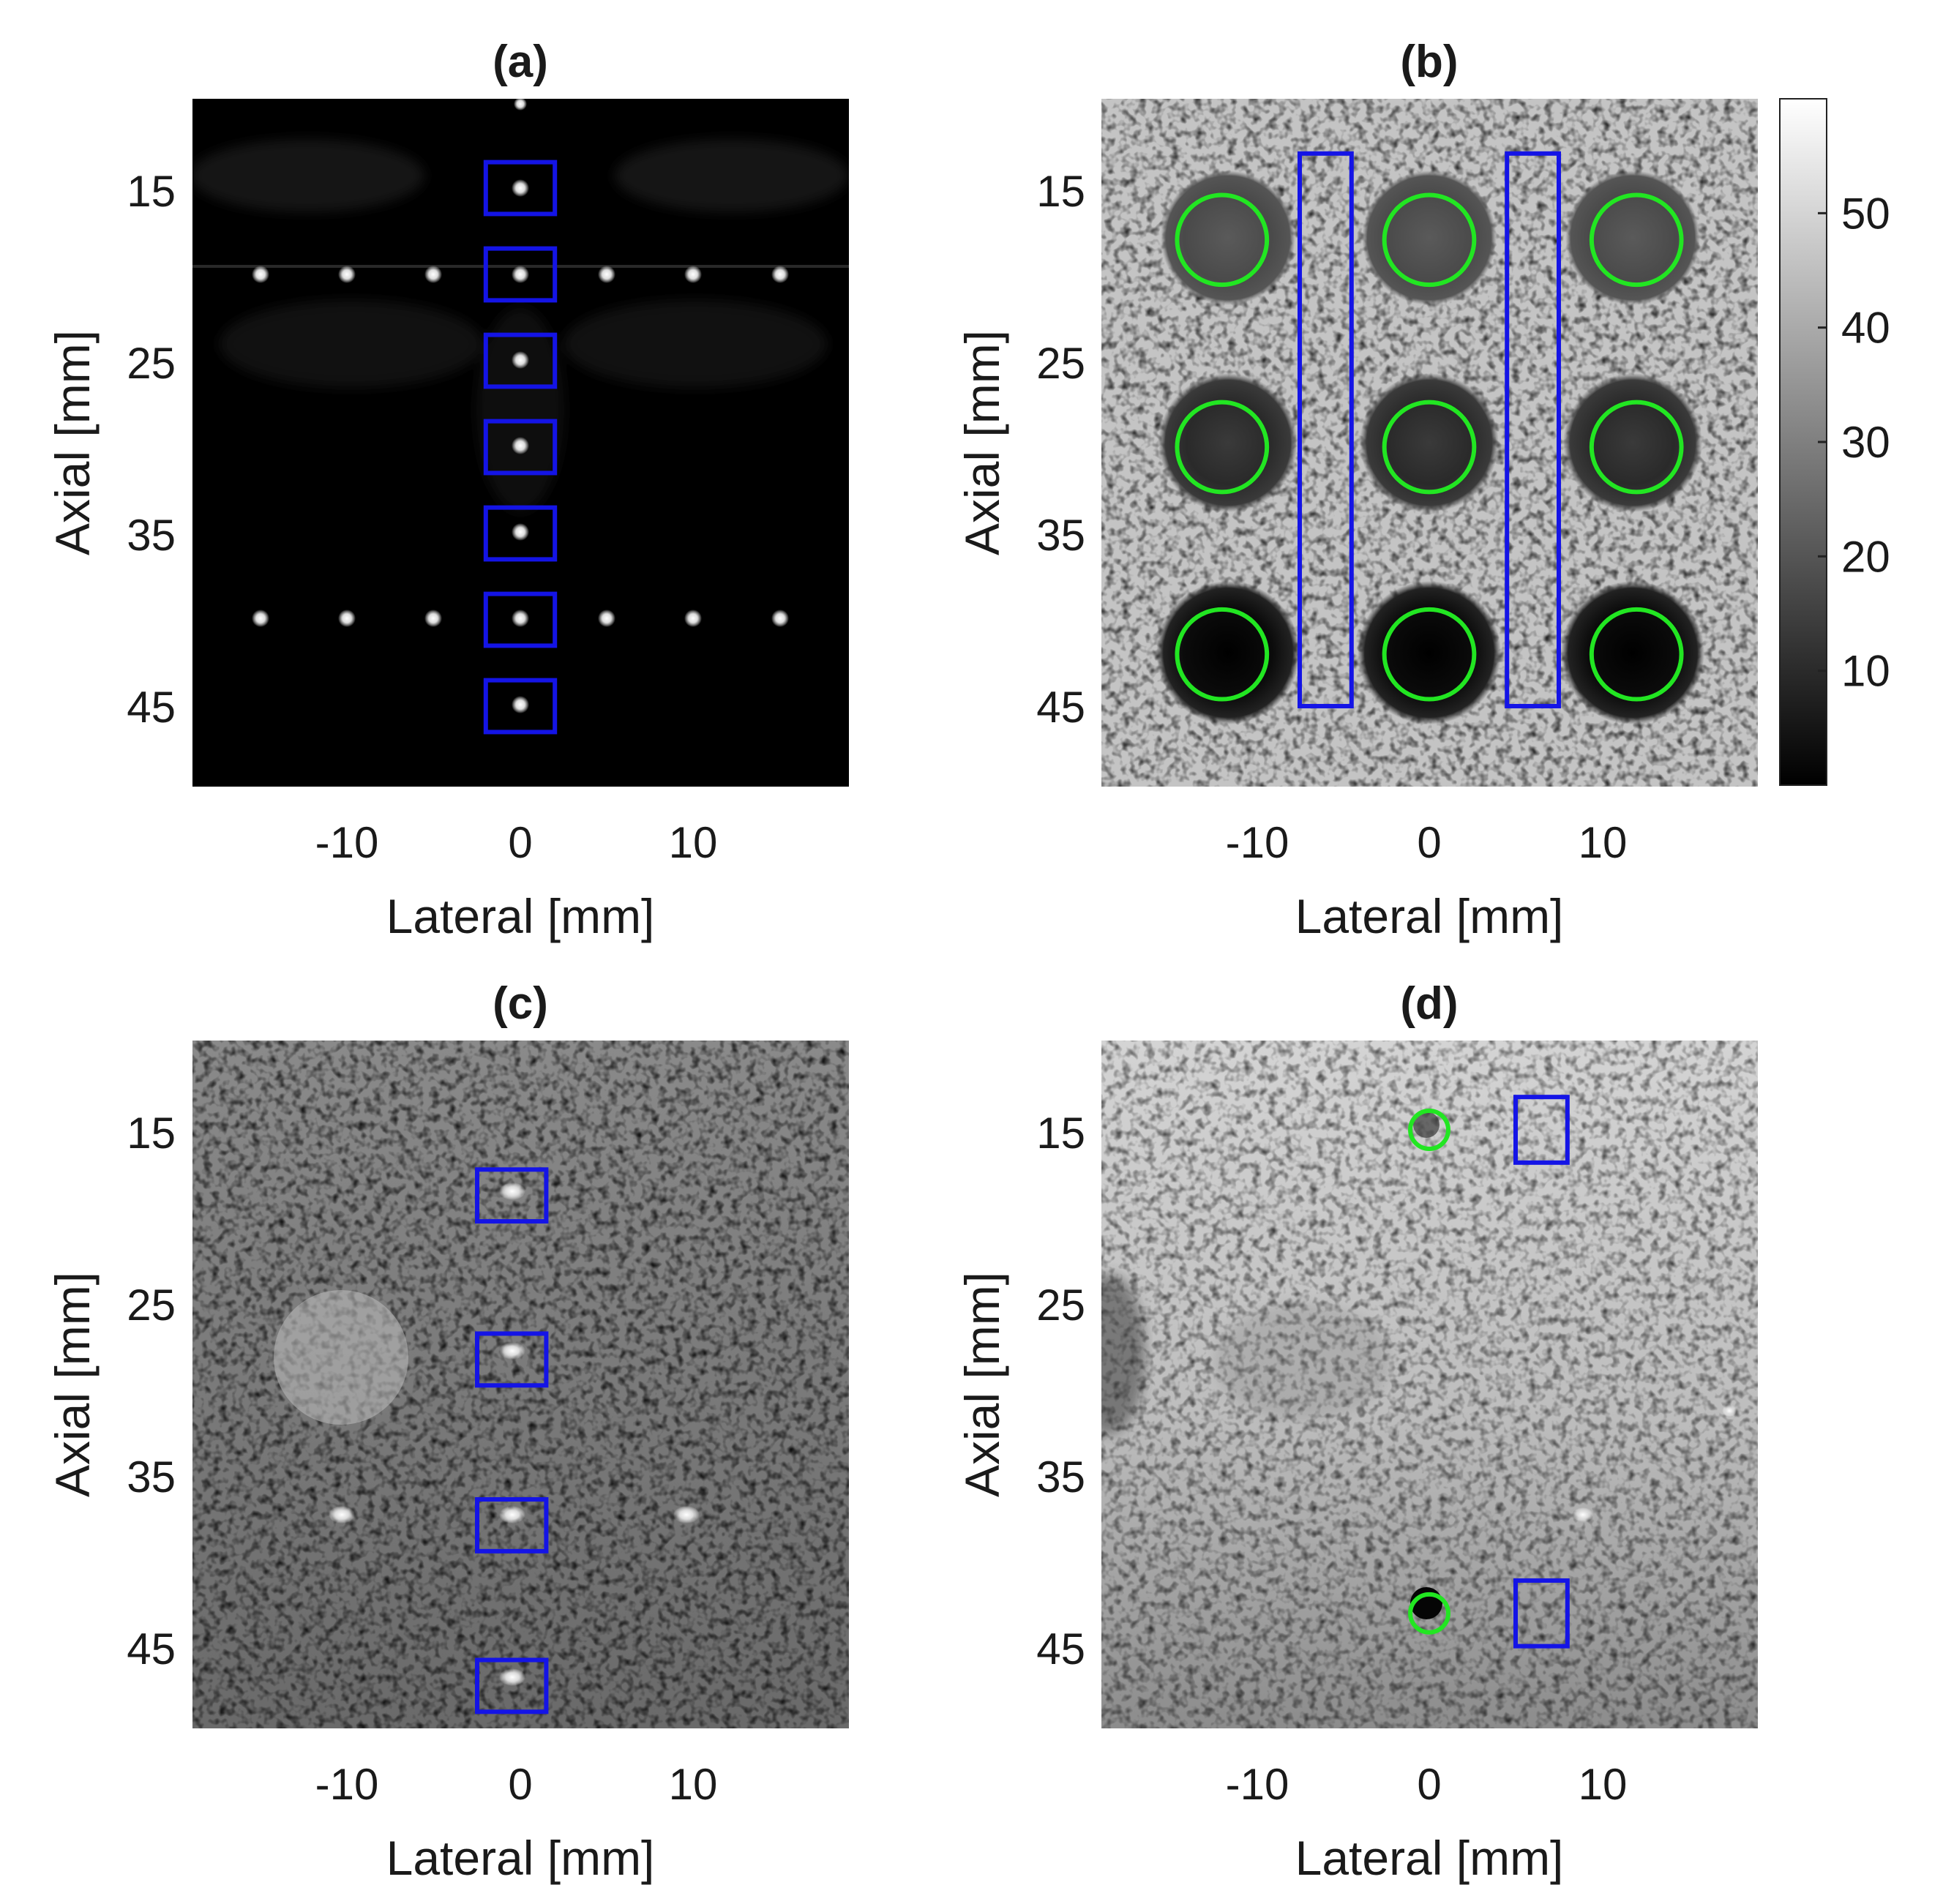  I want to click on panel-a-ylabel: Axial [mm], so click(72, 442).